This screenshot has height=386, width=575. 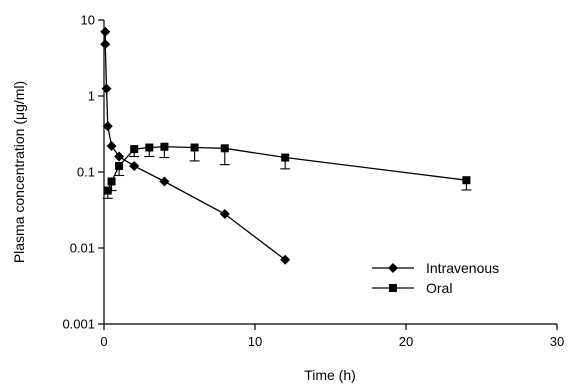 What do you see at coordinates (88, 20) in the screenshot?
I see `y-tick-label: 10` at bounding box center [88, 20].